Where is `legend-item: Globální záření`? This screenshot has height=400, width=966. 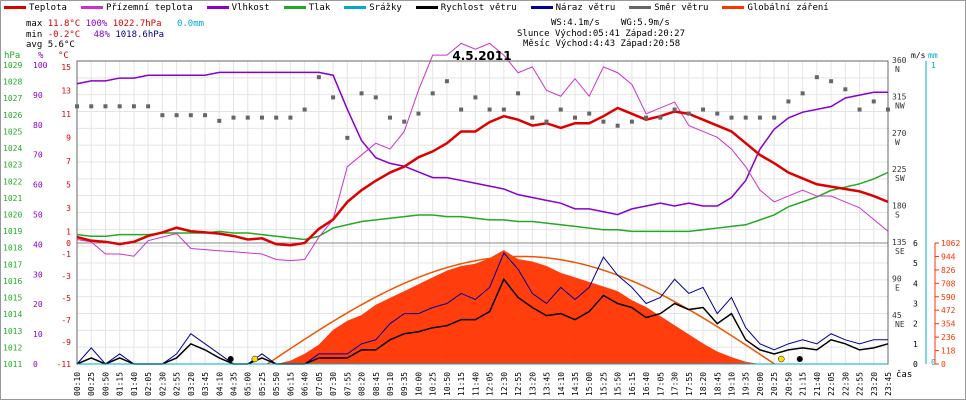 legend-item: Globální záření is located at coordinates (775, 8).